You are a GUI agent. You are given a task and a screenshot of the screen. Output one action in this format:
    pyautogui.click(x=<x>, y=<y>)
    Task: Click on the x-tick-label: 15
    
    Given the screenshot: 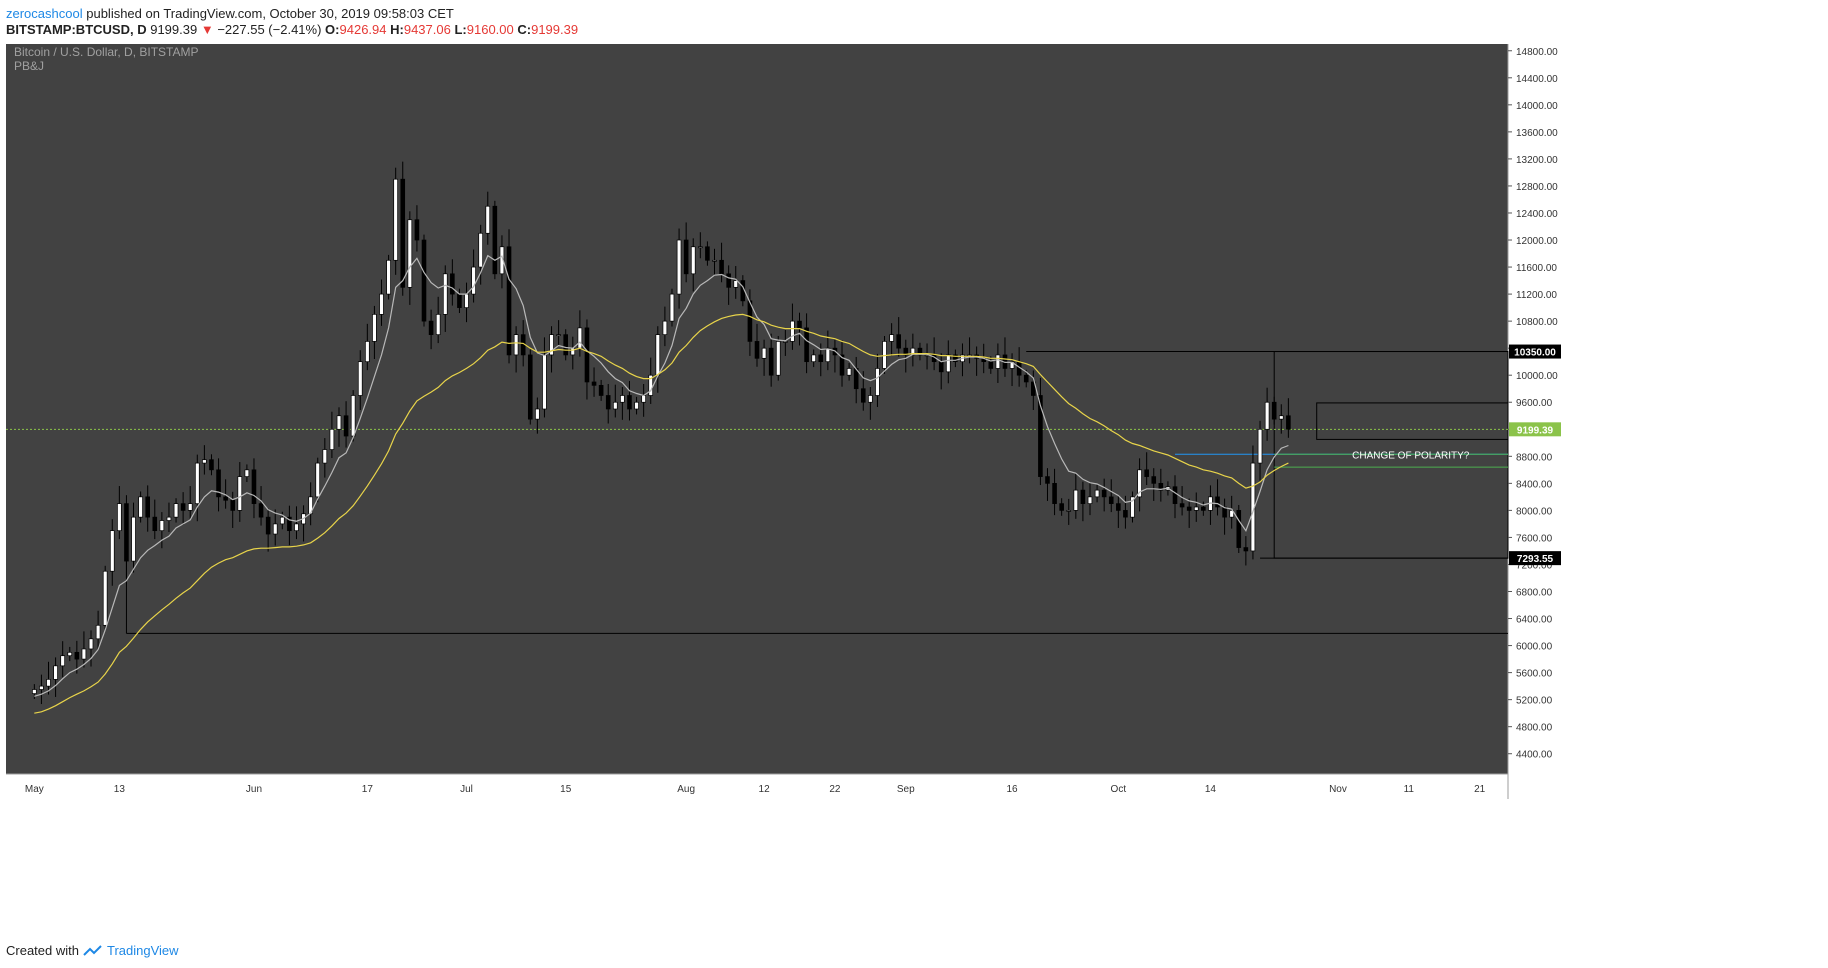 What is the action you would take?
    pyautogui.click(x=566, y=789)
    